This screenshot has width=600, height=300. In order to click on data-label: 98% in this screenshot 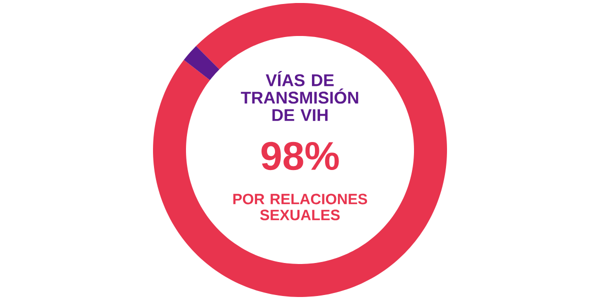, I will do `click(300, 156)`.